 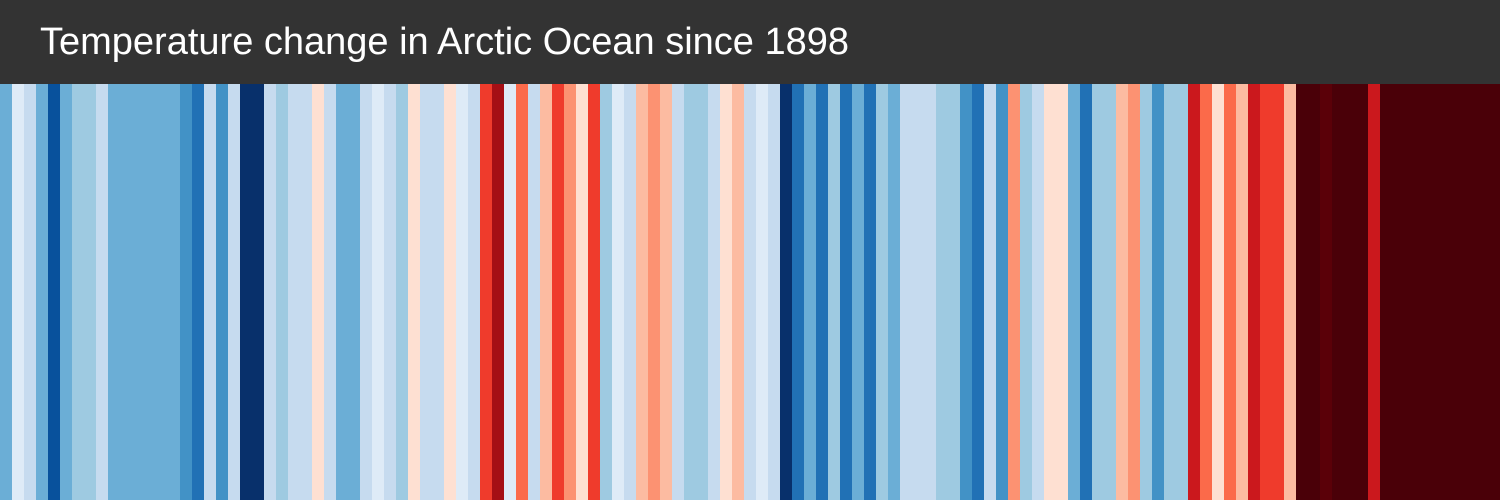 I want to click on stripe-1961, so click(x=762, y=292).